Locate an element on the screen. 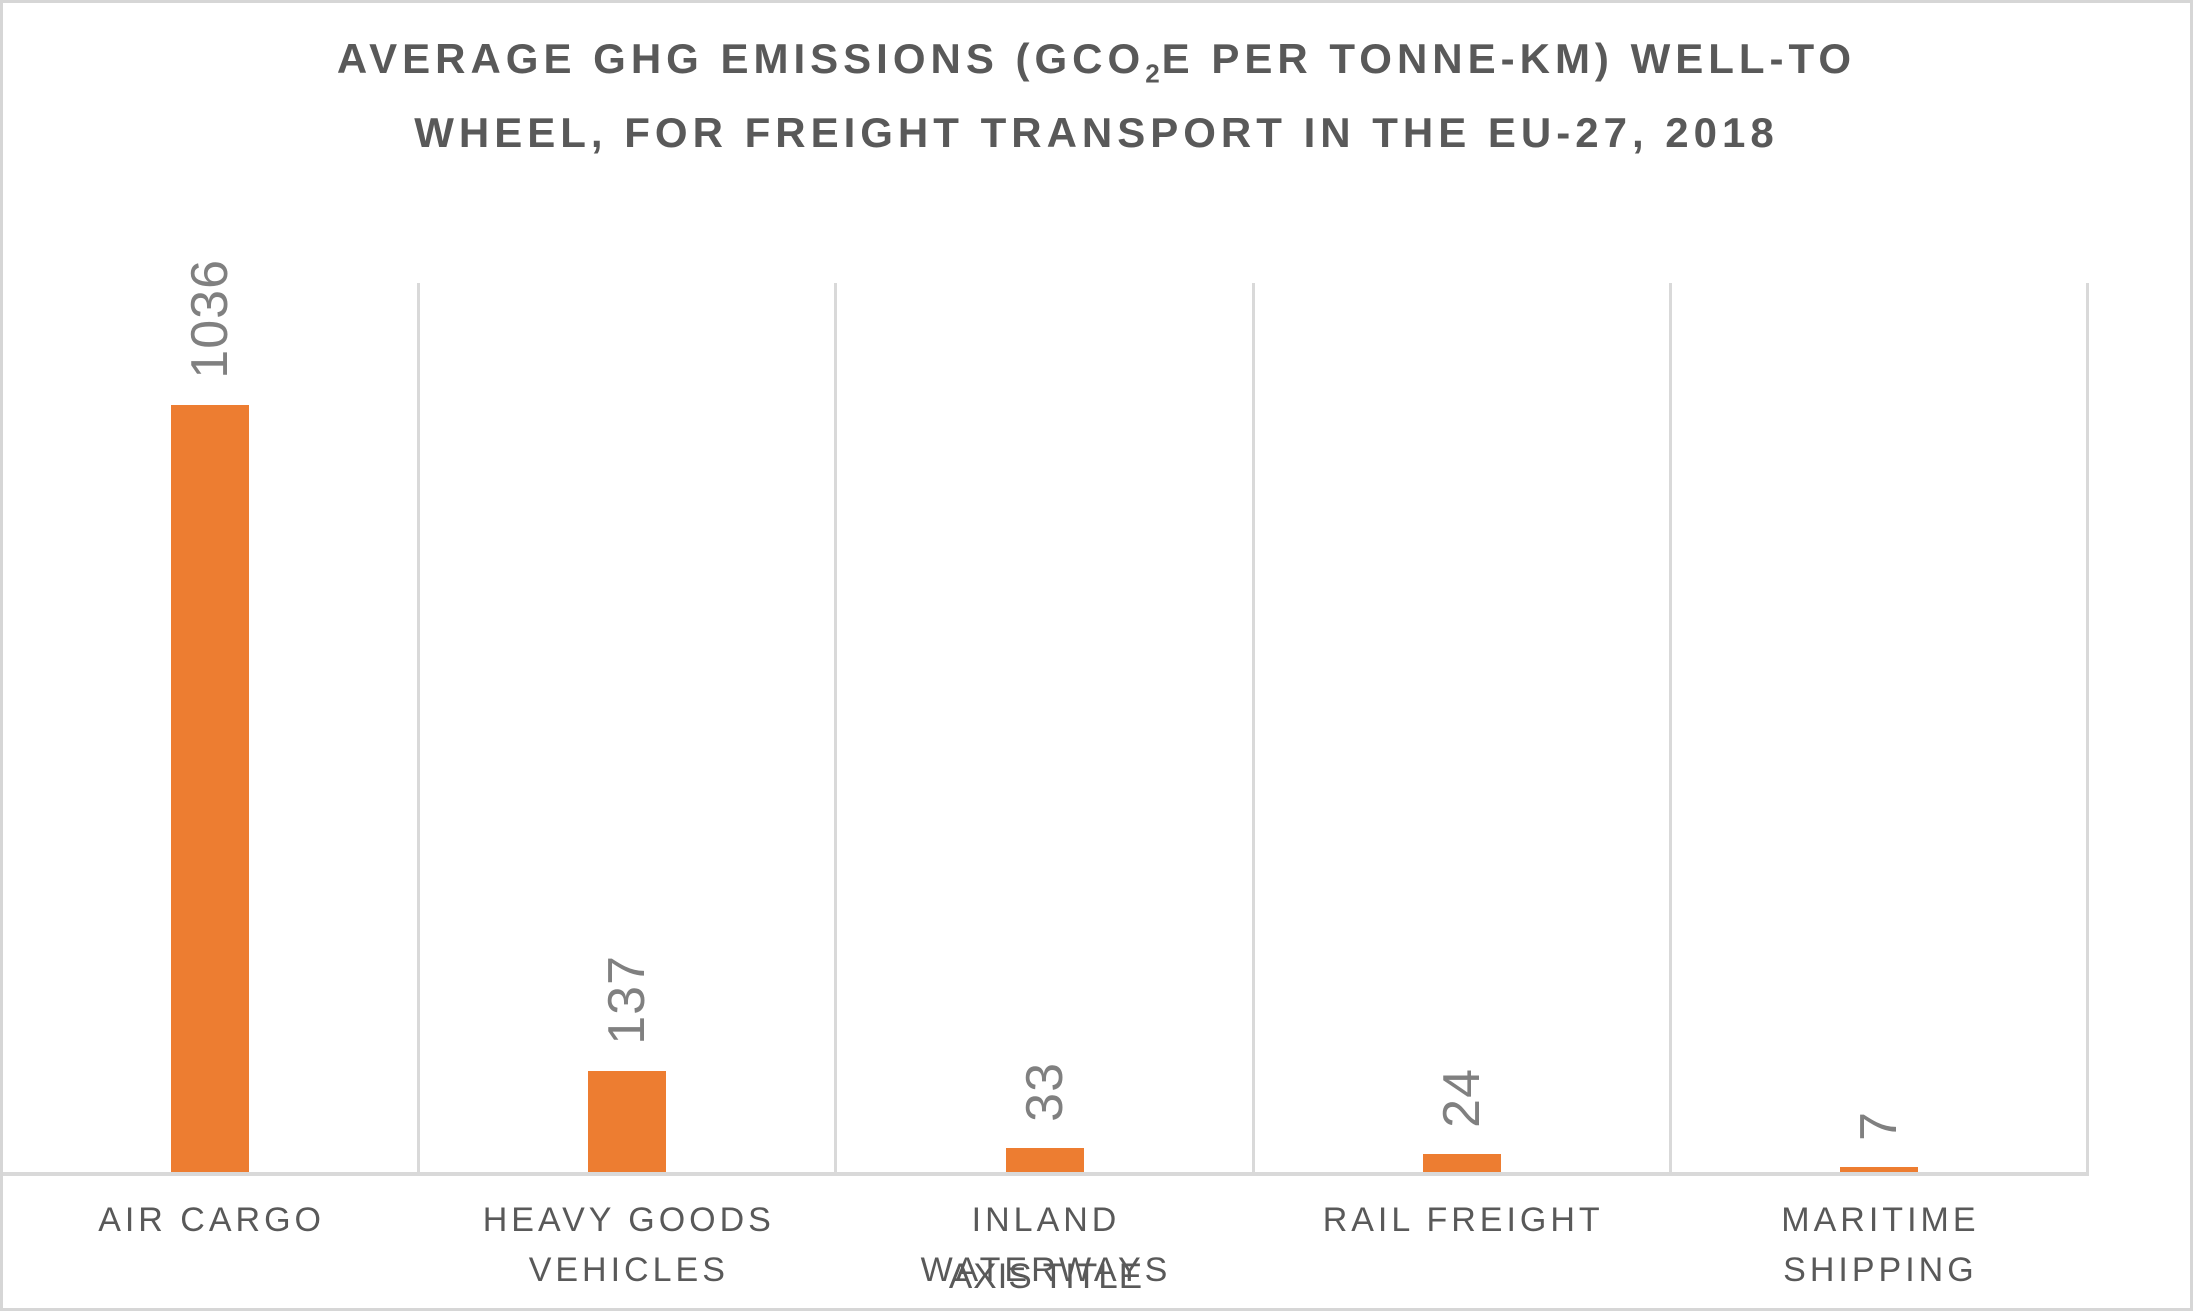 The image size is (2193, 1311). chart-title-subscript: 2 is located at coordinates (1153, 73).